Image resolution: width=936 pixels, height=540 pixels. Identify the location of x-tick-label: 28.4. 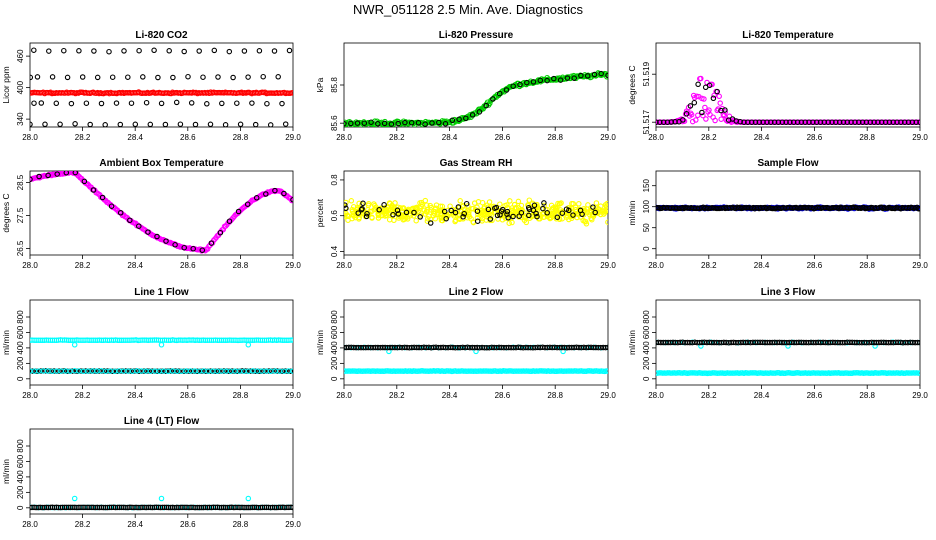
(762, 265).